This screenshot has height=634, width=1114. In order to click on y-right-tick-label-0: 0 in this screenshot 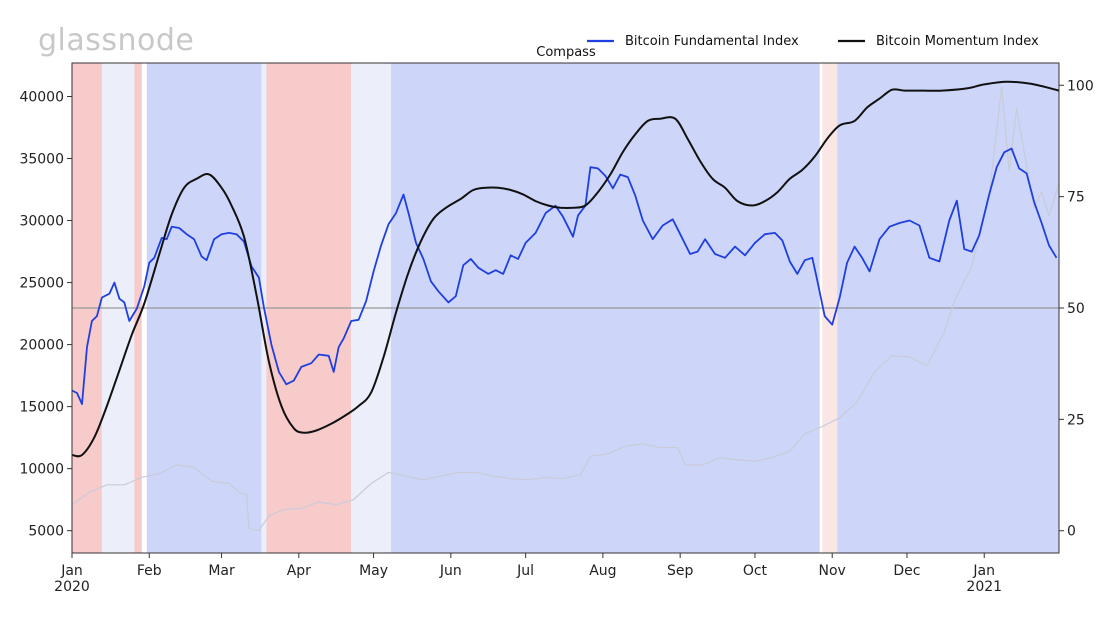, I will do `click(1071, 532)`.